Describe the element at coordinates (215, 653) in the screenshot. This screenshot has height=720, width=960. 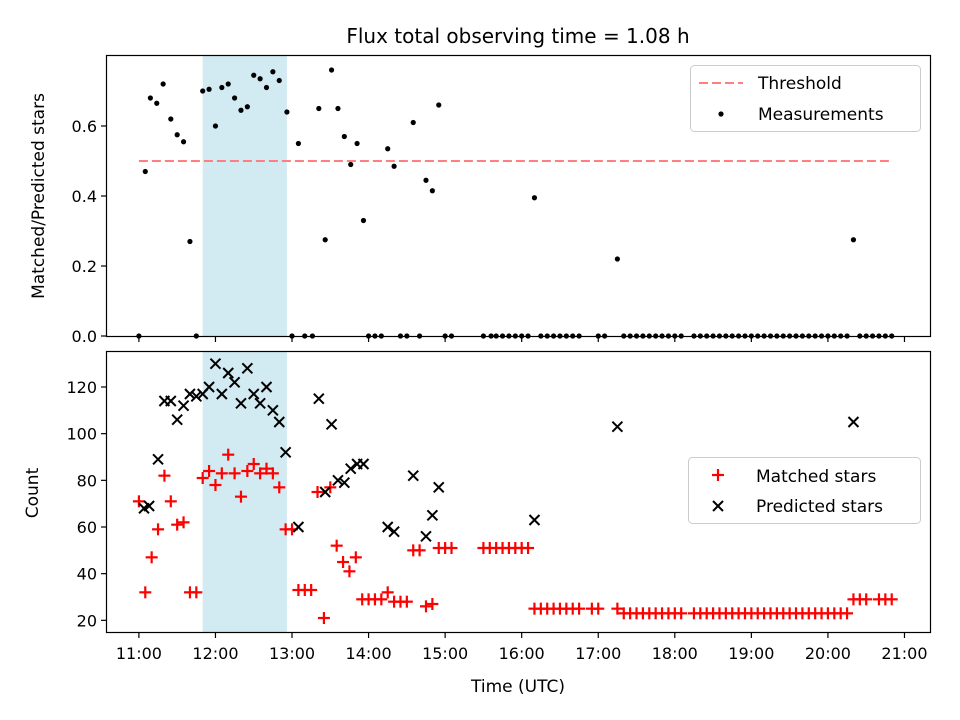
I see `x-tick-label: 12:00` at that location.